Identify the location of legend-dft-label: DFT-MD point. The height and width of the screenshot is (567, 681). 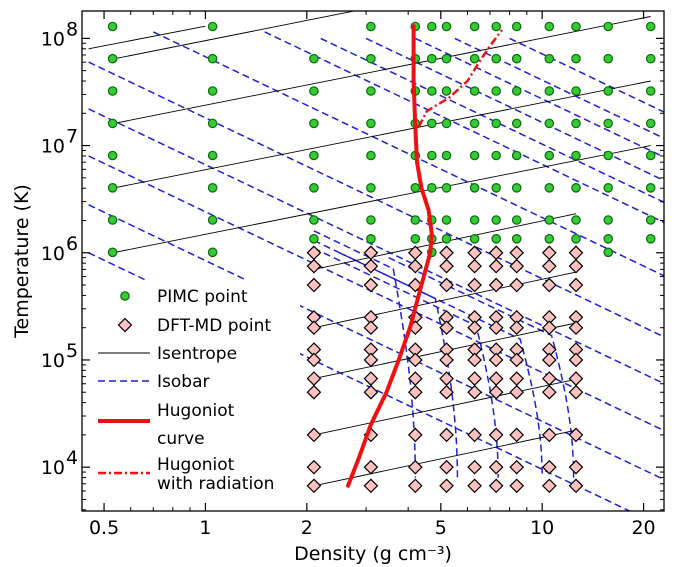
(214, 326).